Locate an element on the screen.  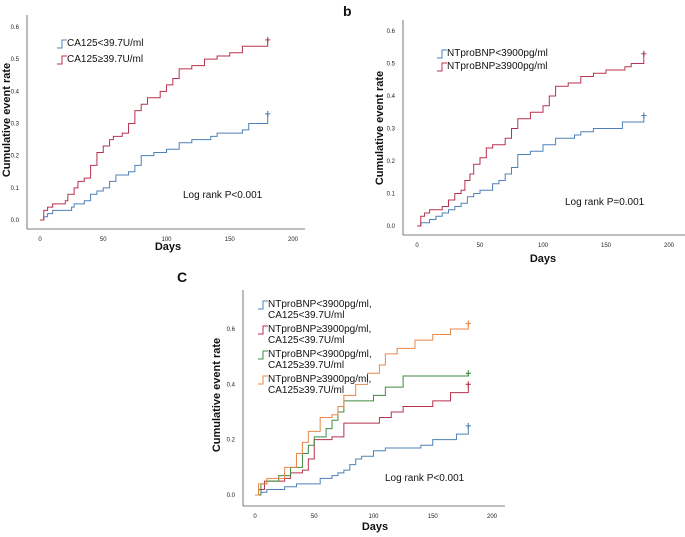
legend-label: NTproBNP≥3900pg/ml is located at coordinates (497, 66).